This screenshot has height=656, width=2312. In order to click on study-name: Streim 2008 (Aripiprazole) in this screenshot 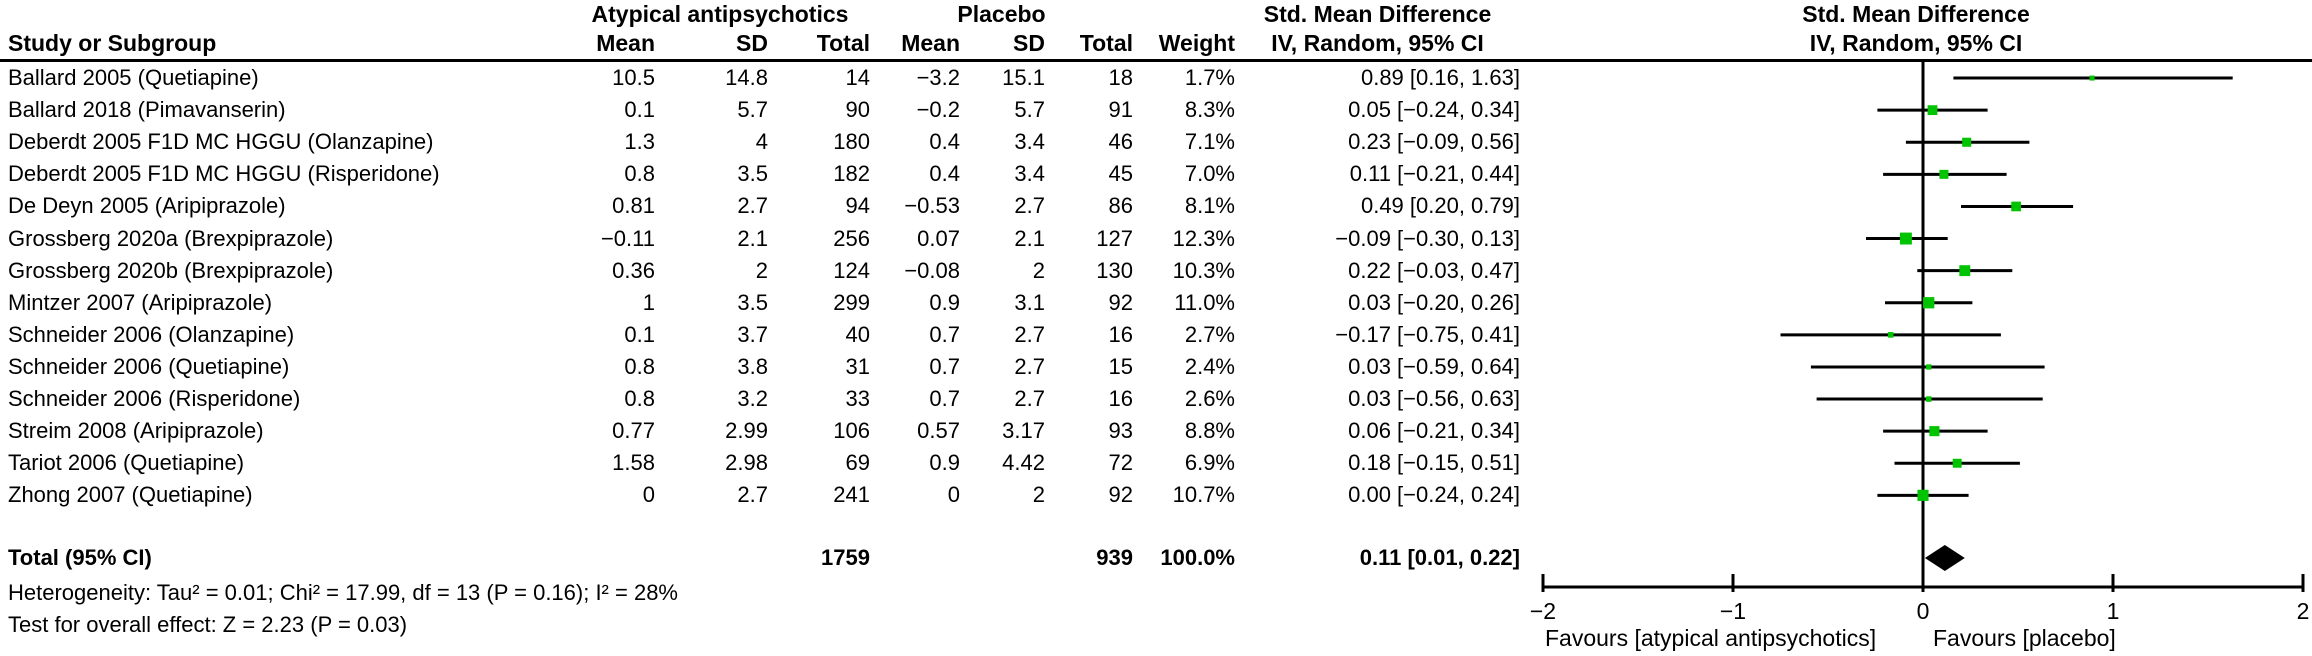, I will do `click(136, 431)`.